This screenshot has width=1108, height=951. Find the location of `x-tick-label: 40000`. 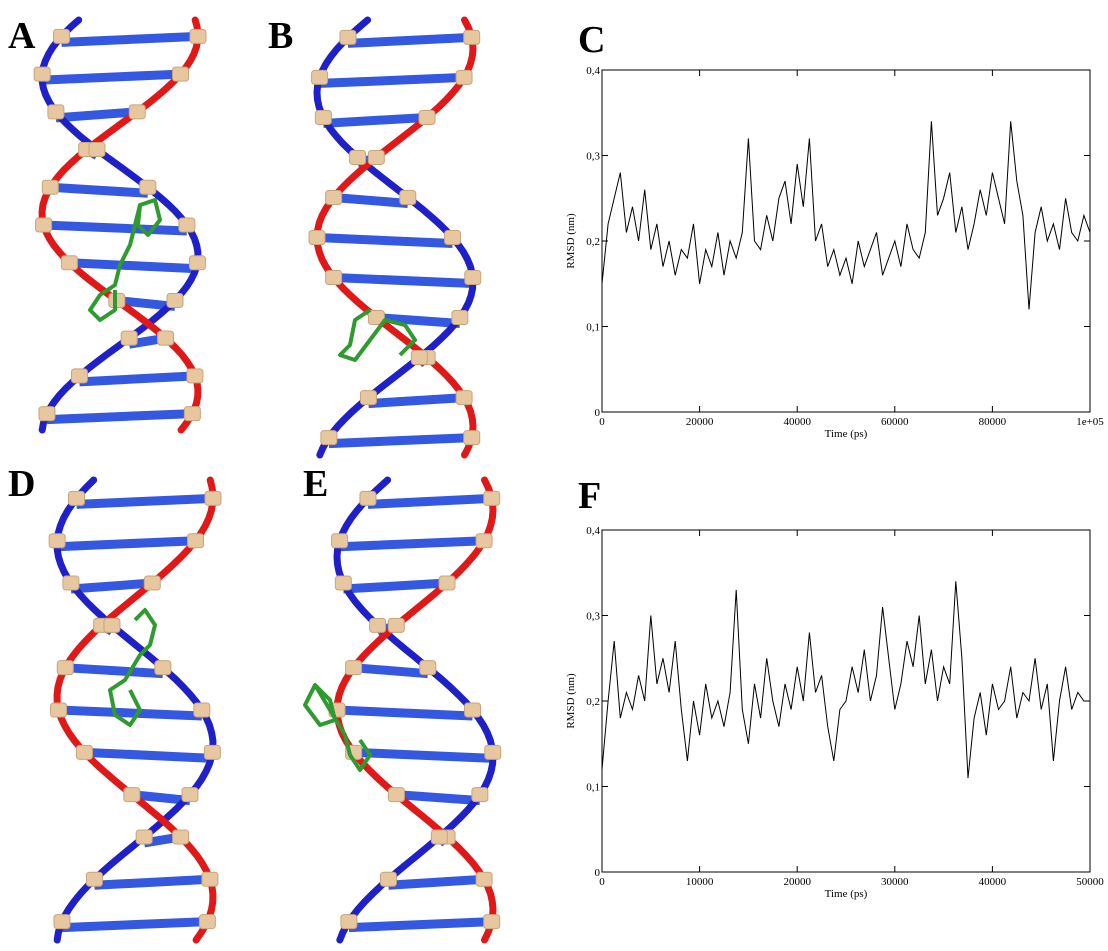

x-tick-label: 40000 is located at coordinates (797, 422).